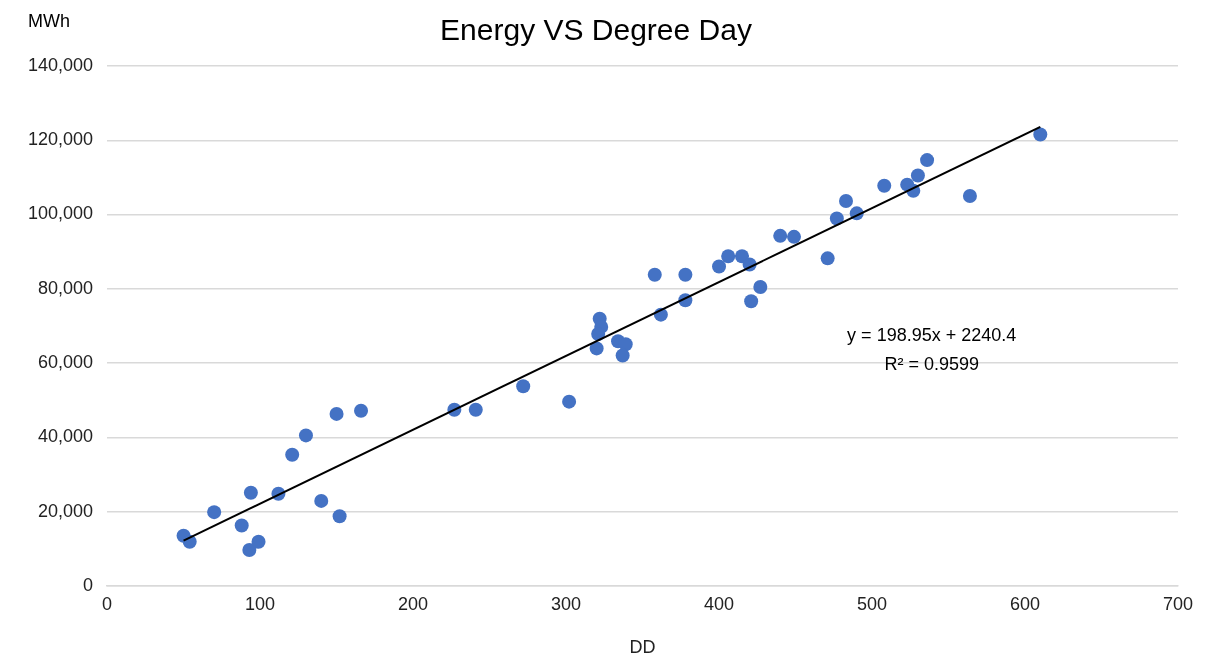  Describe the element at coordinates (566, 603) in the screenshot. I see `x-tick-label: 300` at that location.